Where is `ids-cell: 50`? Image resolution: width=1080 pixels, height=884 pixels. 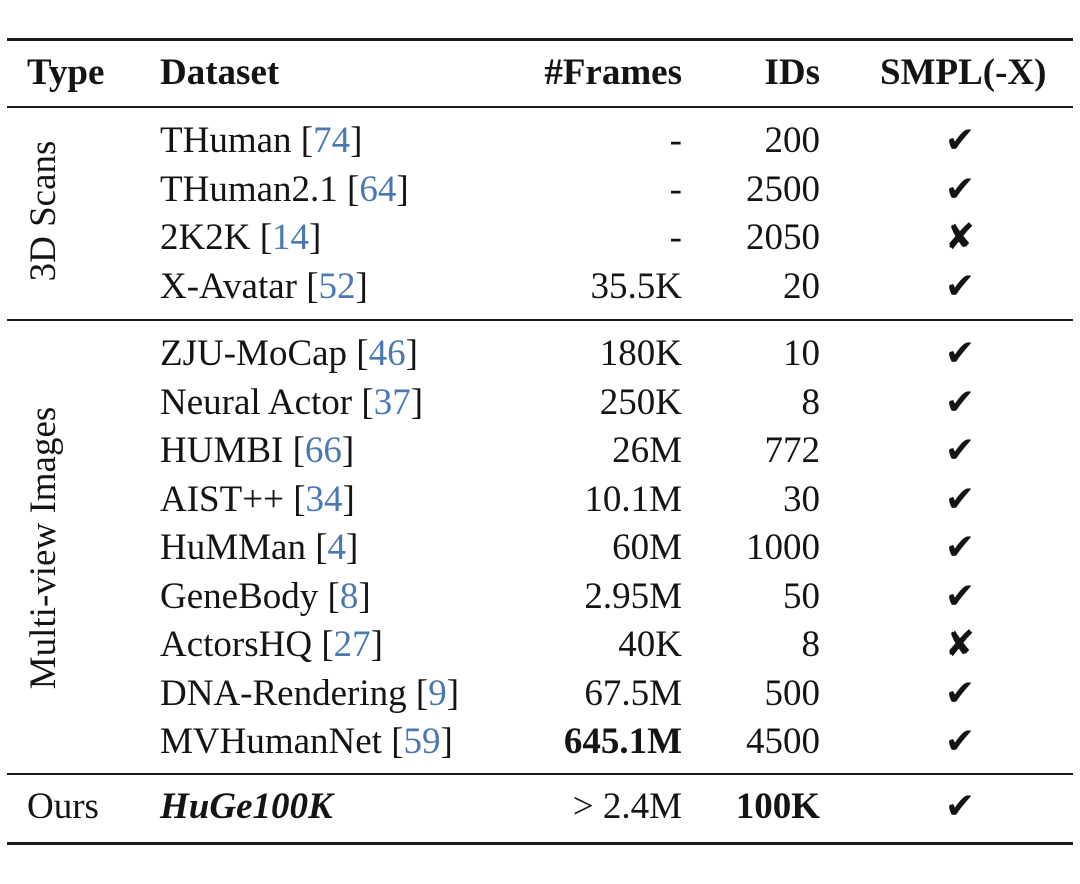 ids-cell: 50 is located at coordinates (801, 596).